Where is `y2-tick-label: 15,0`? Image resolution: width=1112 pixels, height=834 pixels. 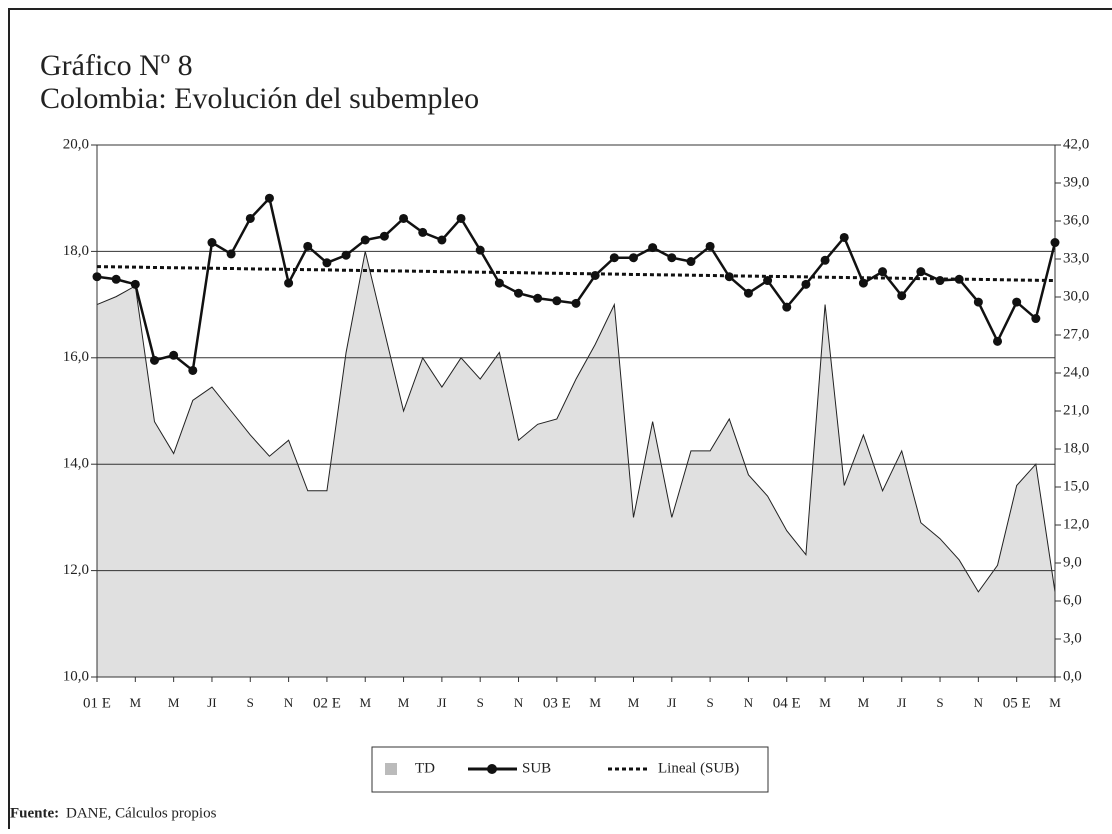
y2-tick-label: 15,0 is located at coordinates (1076, 486).